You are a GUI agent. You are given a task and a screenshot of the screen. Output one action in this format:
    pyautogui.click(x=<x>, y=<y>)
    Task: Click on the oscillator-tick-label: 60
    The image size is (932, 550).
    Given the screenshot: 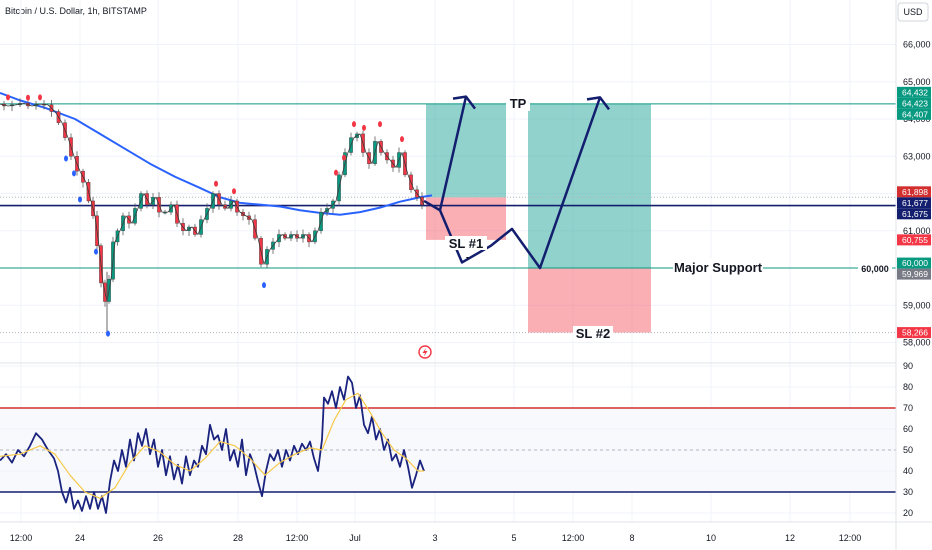 What is the action you would take?
    pyautogui.click(x=908, y=429)
    